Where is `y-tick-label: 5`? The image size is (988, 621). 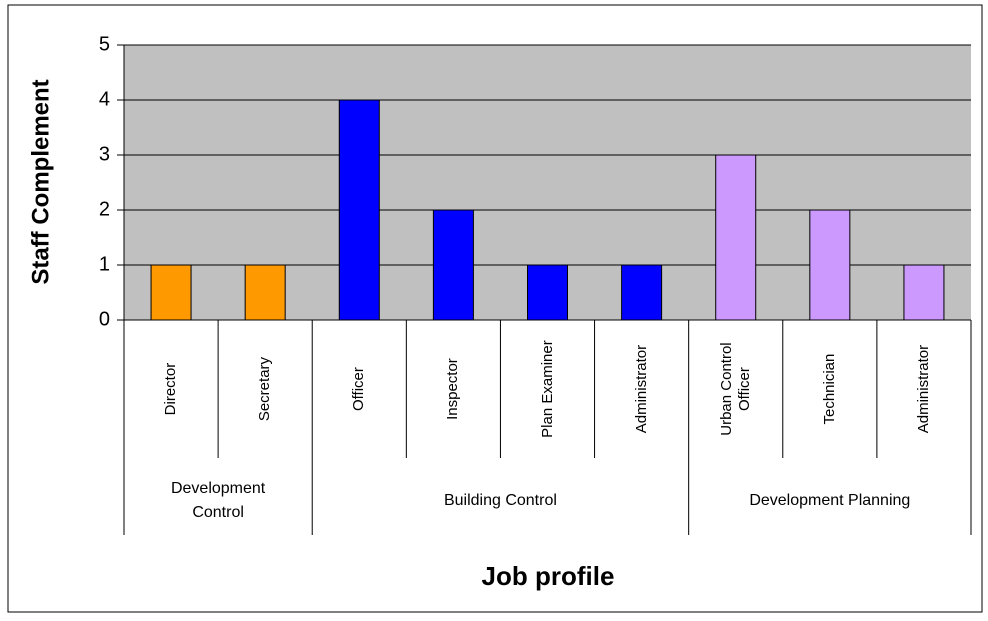
y-tick-label: 5 is located at coordinates (104, 44).